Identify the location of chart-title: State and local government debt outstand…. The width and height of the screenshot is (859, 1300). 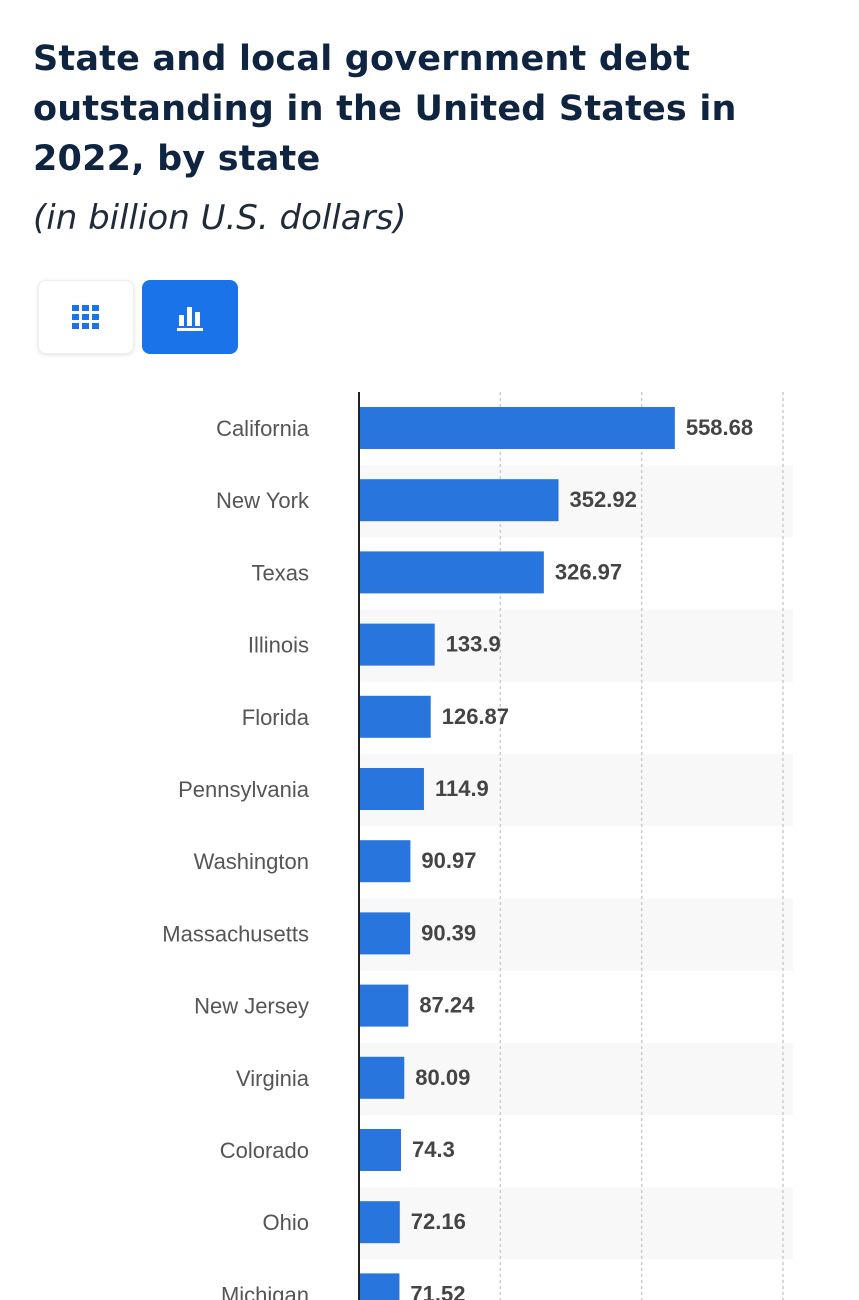
(385, 109).